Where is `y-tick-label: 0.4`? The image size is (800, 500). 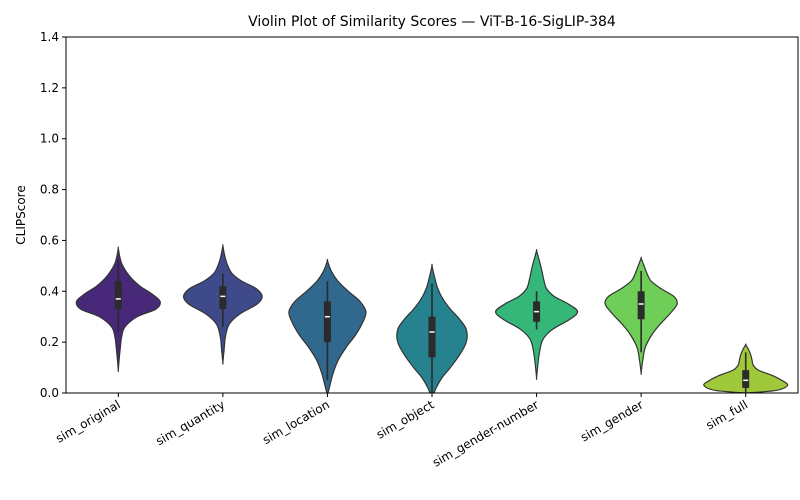 y-tick-label: 0.4 is located at coordinates (49, 291).